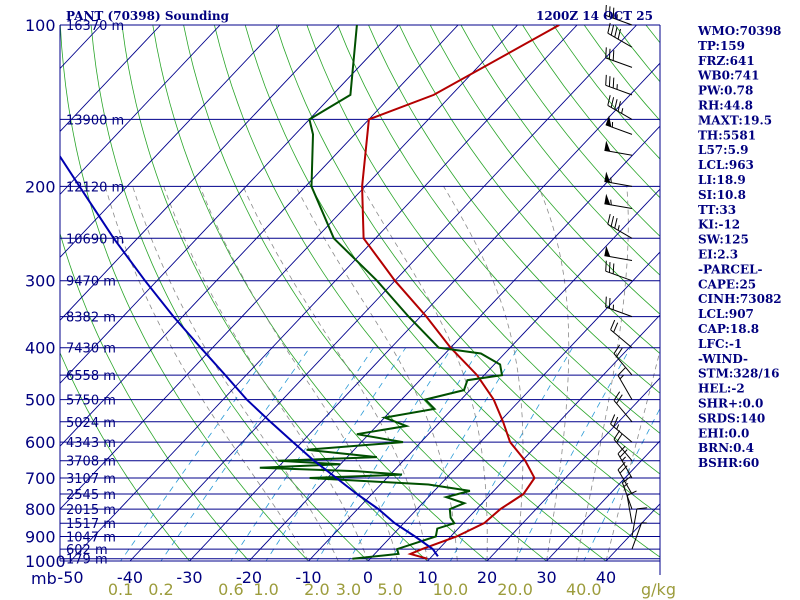 This screenshot has width=800, height=600. Describe the element at coordinates (87, 550) in the screenshot. I see `height-label: 602 m` at that location.